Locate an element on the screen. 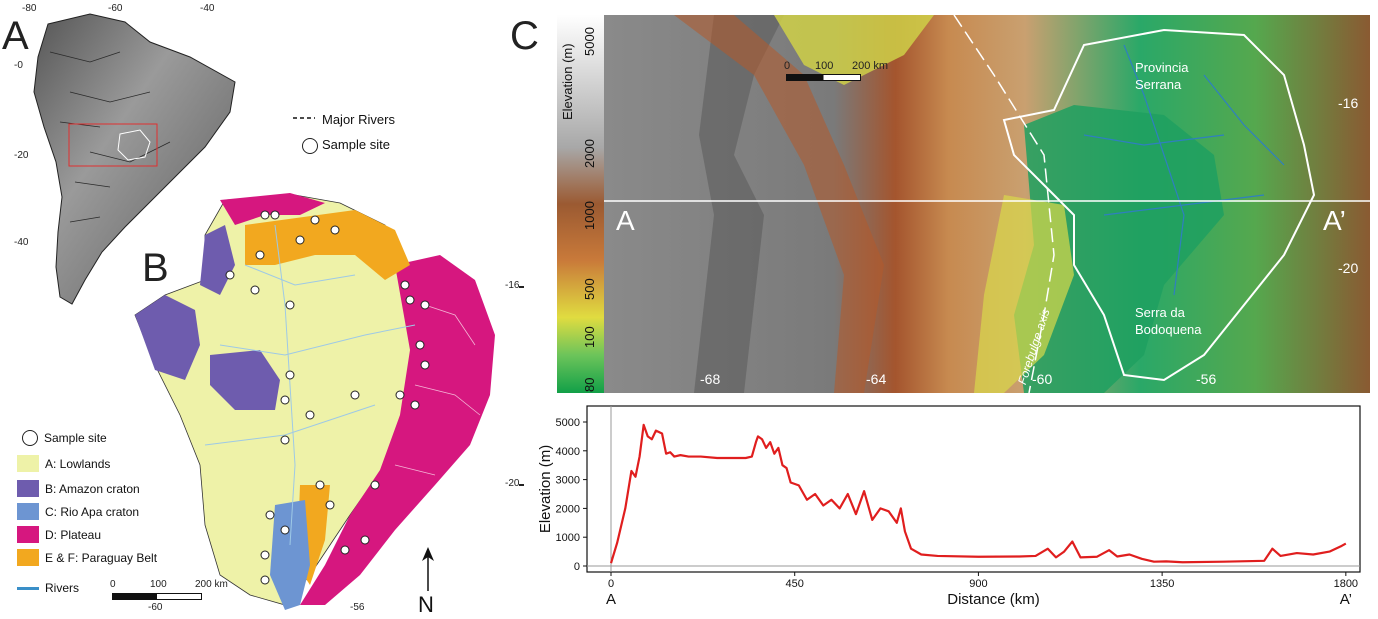 This screenshot has width=1378, height=619. amazon-craton-north is located at coordinates (217, 260).